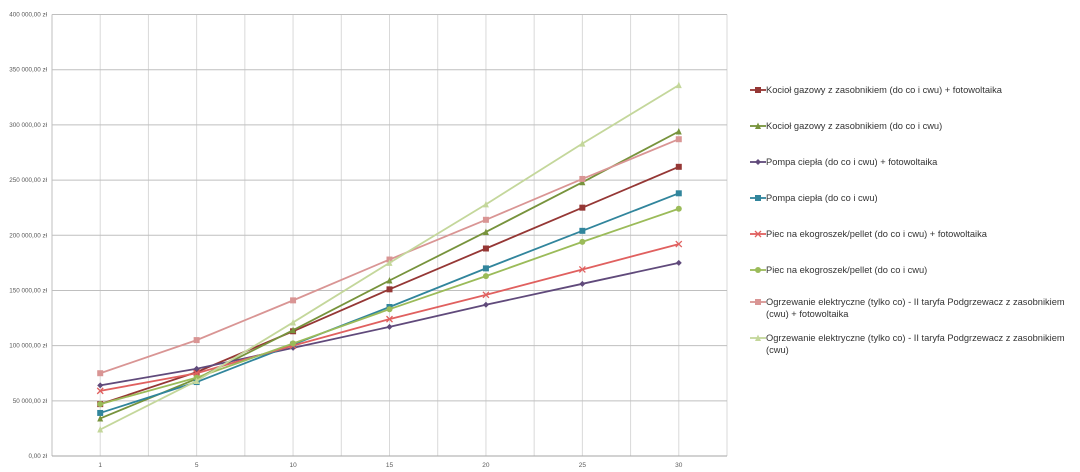 This screenshot has width=1080, height=472. I want to click on y-tick-label: 350 000,00 zł, so click(28, 70).